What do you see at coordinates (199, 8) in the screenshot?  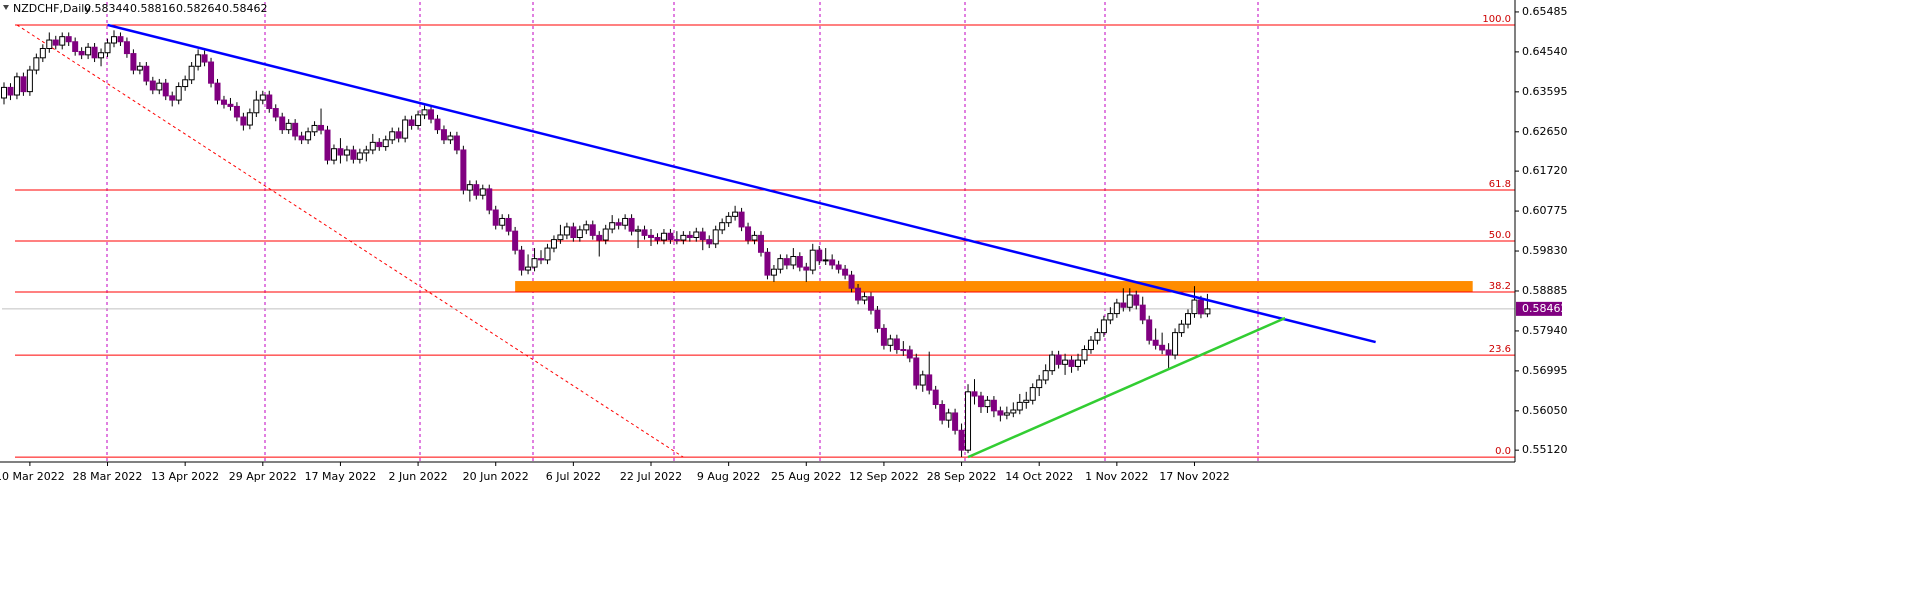 I see `header-low: 0.58264` at bounding box center [199, 8].